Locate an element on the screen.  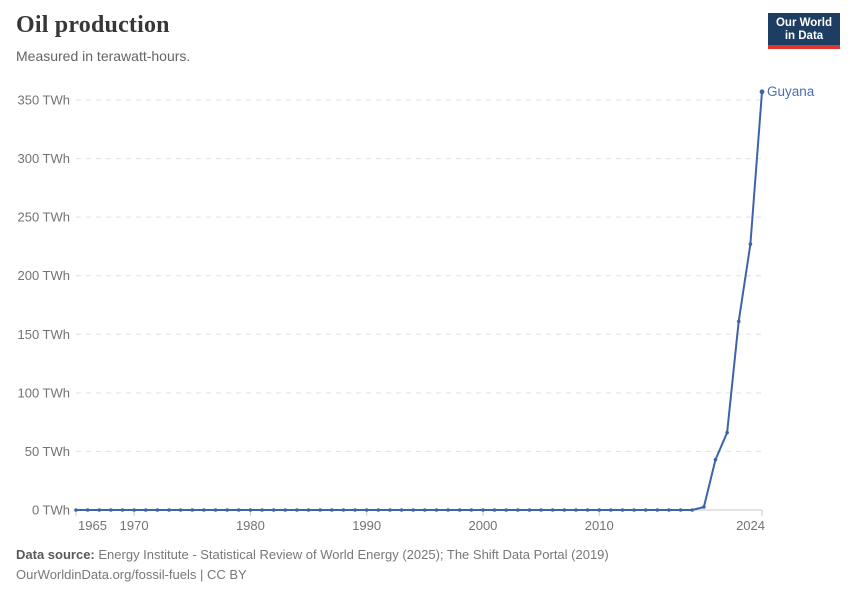
owid-logo: Our World in Data is located at coordinates (804, 31).